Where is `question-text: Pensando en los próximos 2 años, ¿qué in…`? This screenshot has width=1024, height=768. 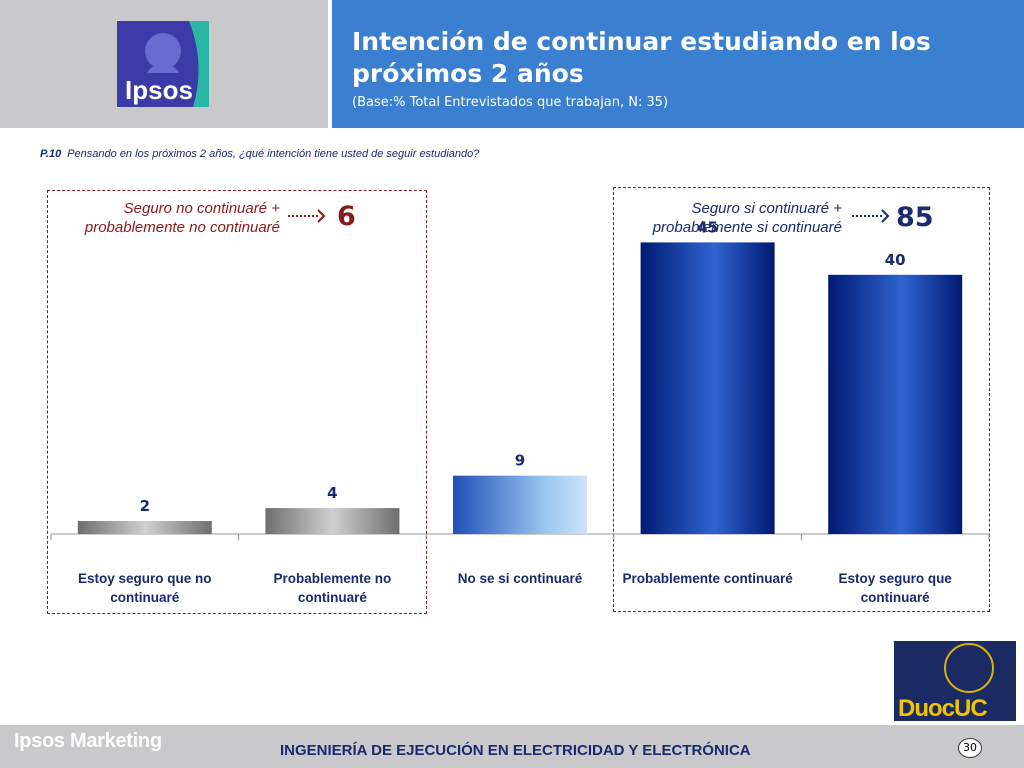 question-text: Pensando en los próximos 2 años, ¿qué in… is located at coordinates (273, 154).